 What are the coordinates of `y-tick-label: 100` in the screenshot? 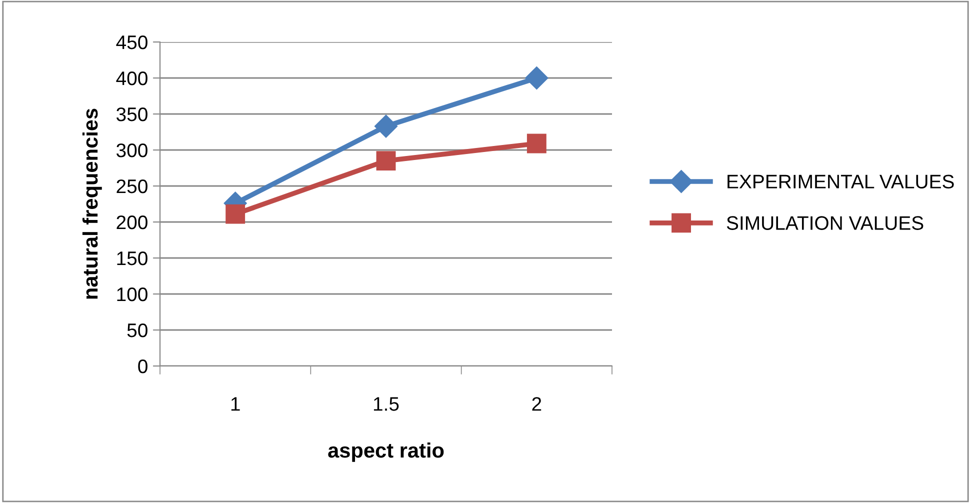 It's located at (132, 294).